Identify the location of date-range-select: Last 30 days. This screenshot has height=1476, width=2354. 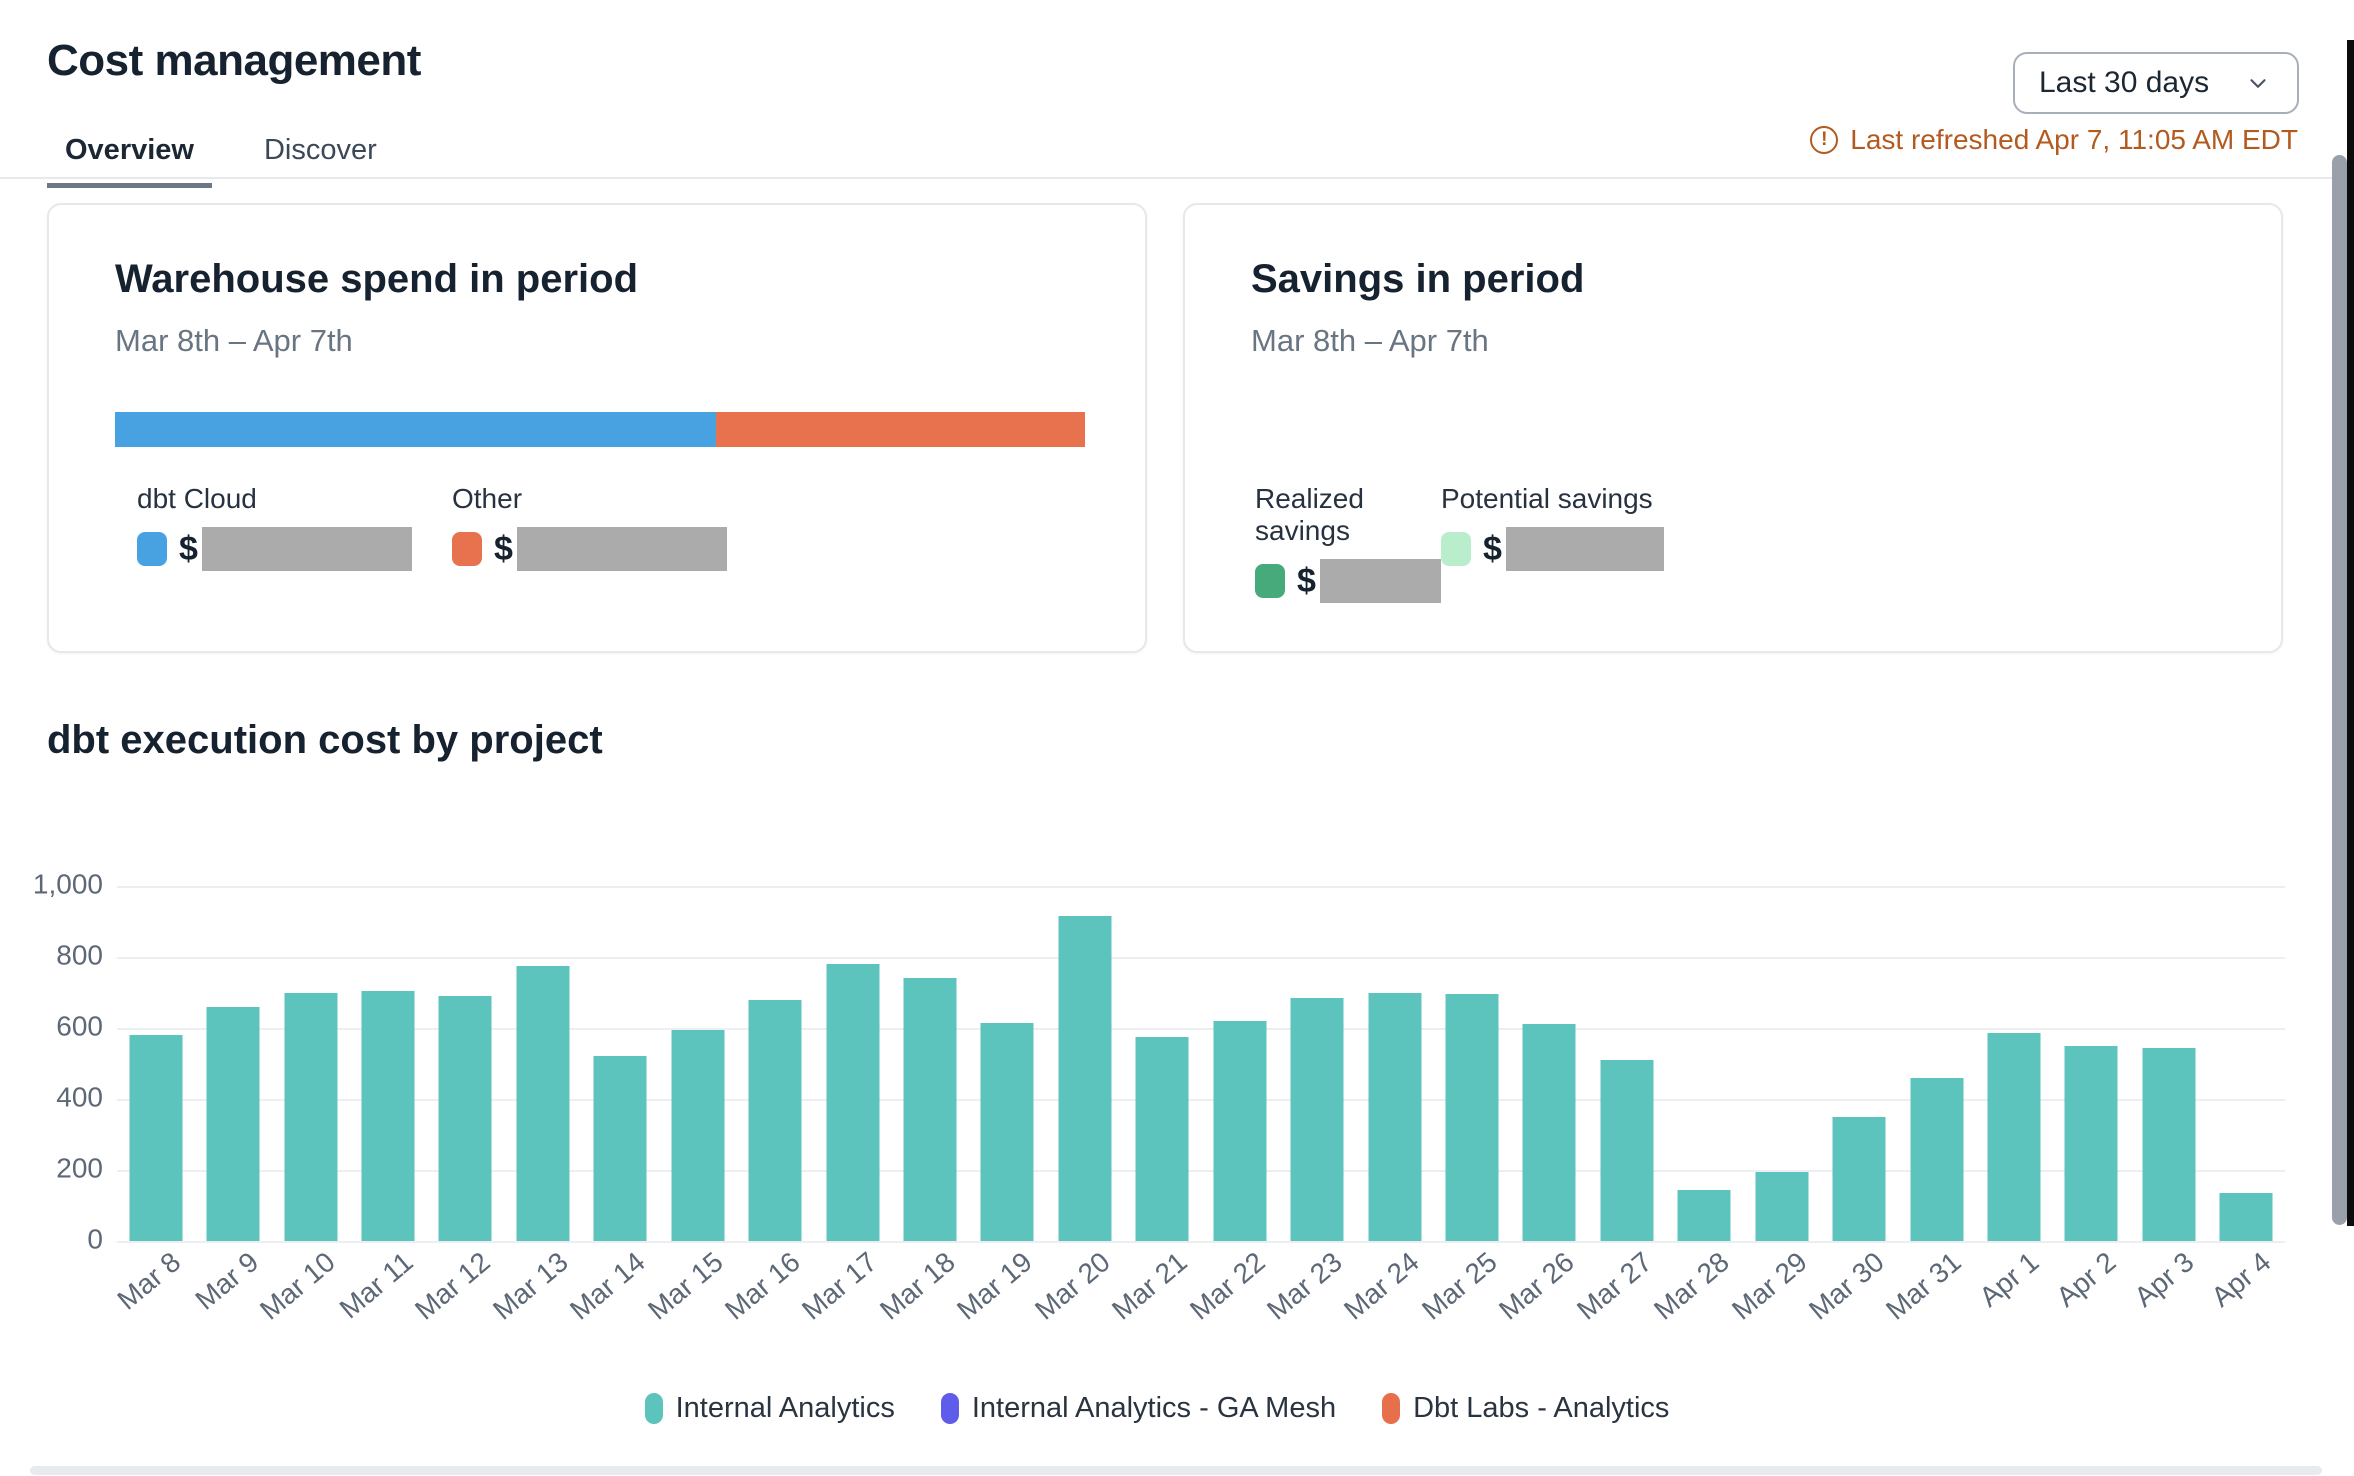
(2156, 83).